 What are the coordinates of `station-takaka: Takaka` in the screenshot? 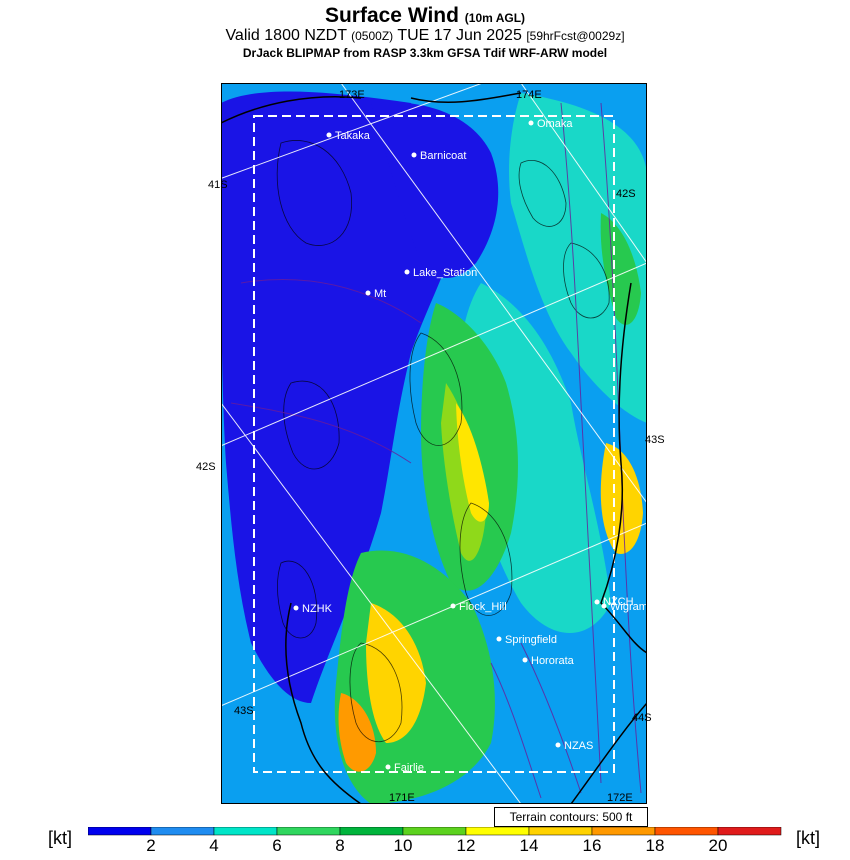 It's located at (348, 136).